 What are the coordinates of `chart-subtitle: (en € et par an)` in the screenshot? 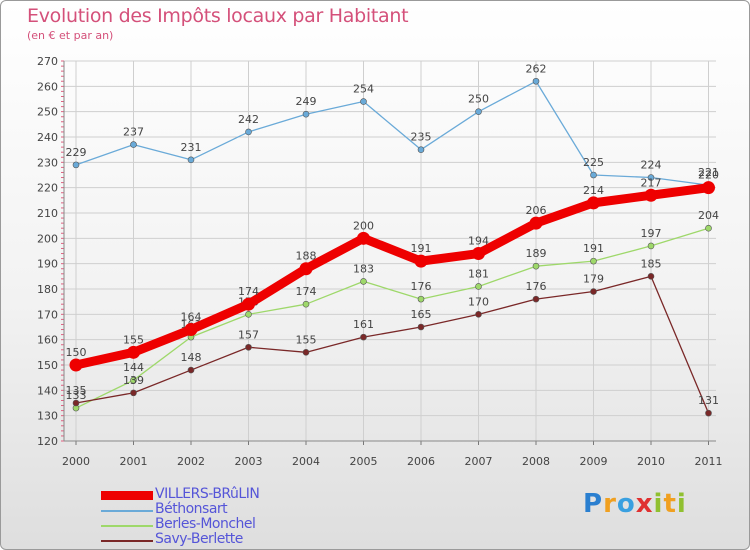 It's located at (70, 35).